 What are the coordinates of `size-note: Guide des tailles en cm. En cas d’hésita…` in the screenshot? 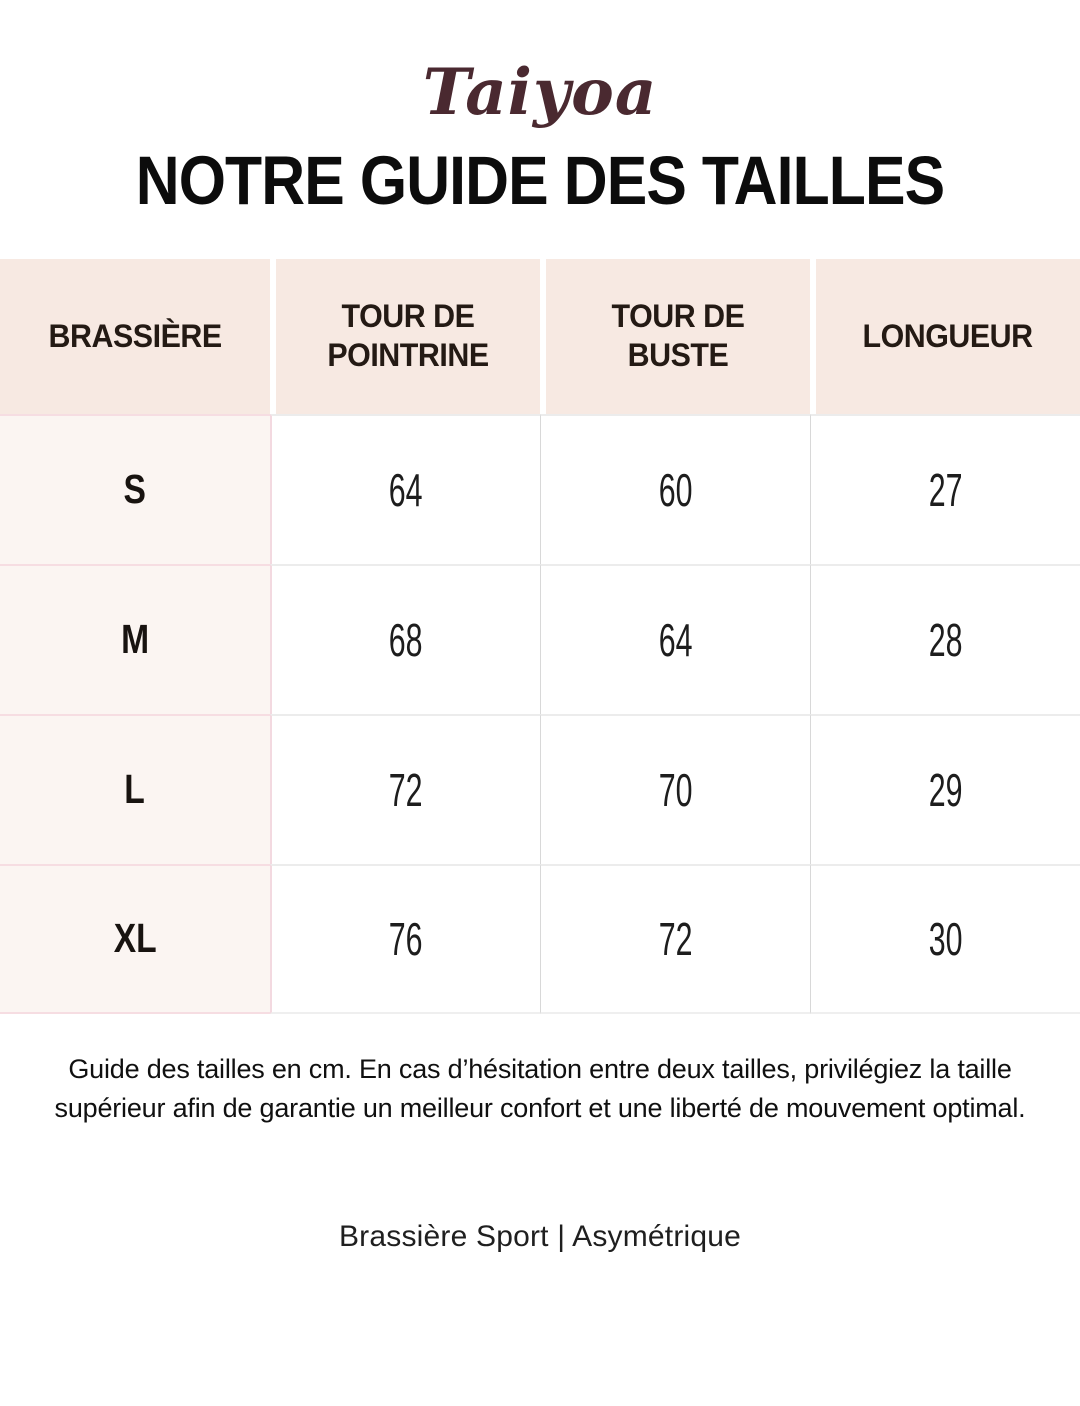 It's located at (540, 1088).